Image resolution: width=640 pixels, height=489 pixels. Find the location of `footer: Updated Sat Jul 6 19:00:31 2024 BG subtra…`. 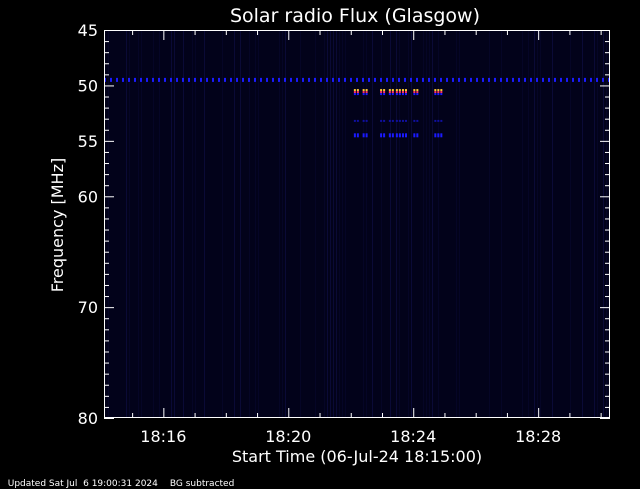

footer: Updated Sat Jul 6 19:00:31 2024 BG subtra… is located at coordinates (124, 479).